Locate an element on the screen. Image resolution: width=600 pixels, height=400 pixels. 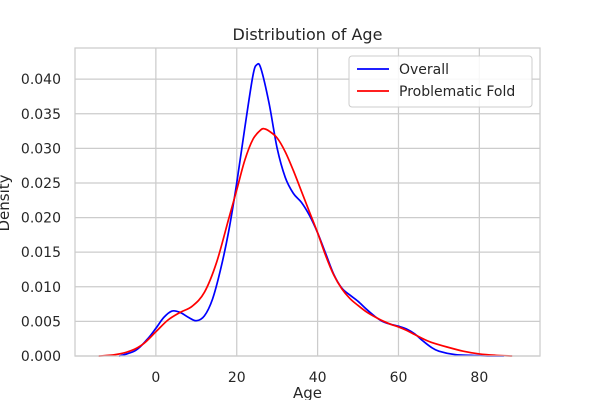
chart-title: Distribution of Age is located at coordinates (308, 34).